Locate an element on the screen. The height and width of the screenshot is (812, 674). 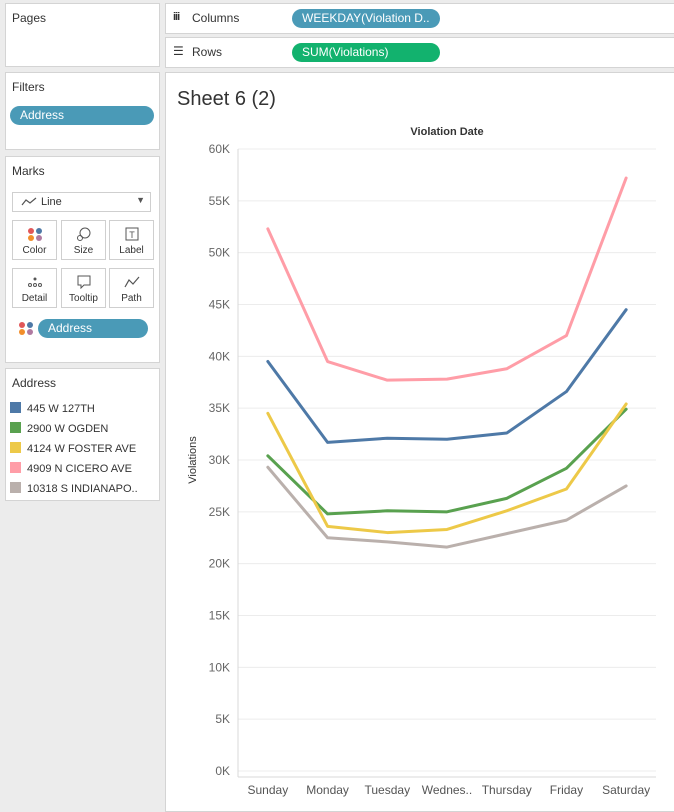
x-tick-label: Saturday is located at coordinates (626, 790).